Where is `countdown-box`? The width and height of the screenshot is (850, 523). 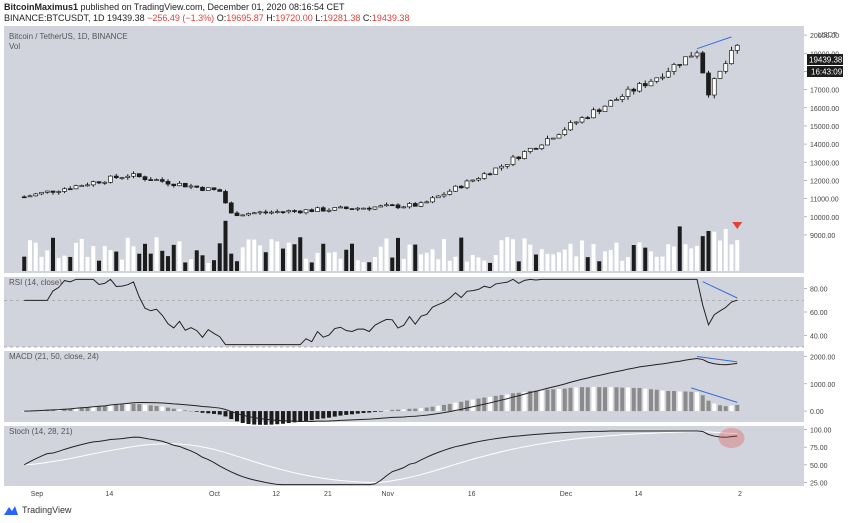 countdown-box is located at coordinates (825, 71).